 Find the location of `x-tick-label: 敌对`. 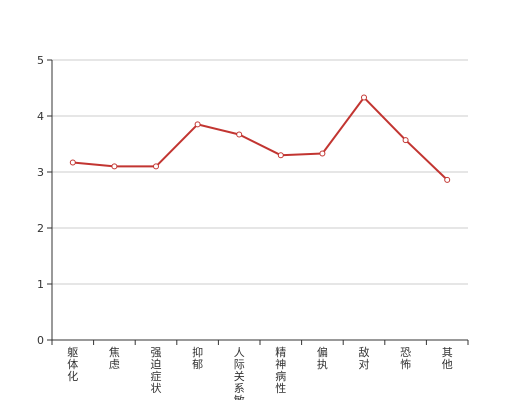

x-tick-label: 敌对 is located at coordinates (364, 358).